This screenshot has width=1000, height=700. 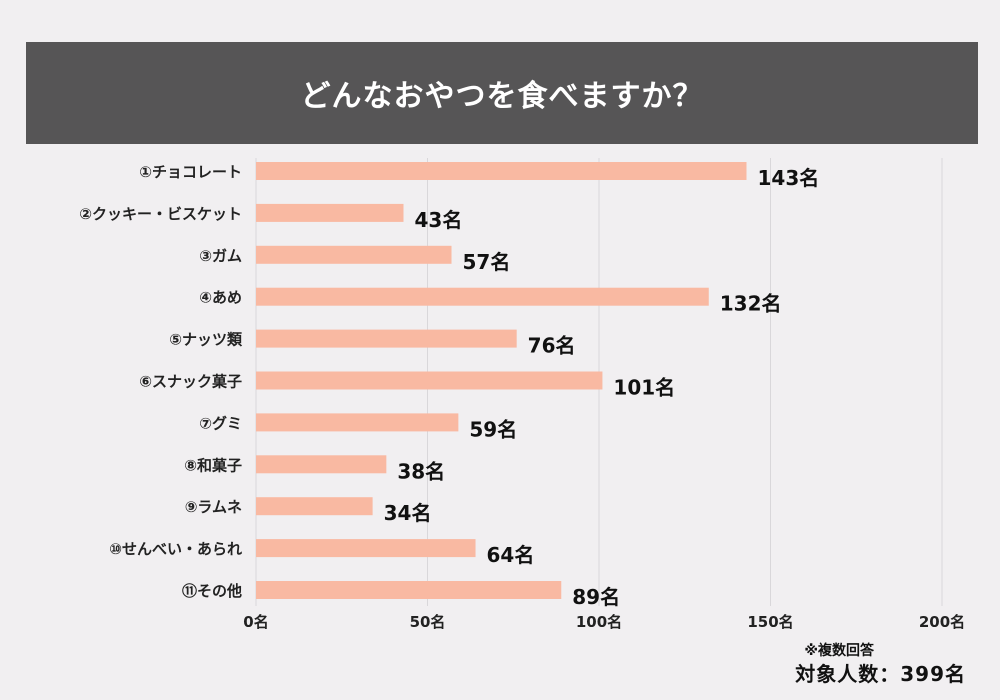 What do you see at coordinates (213, 465) in the screenshot?
I see `category-label: ⑧和菓子` at bounding box center [213, 465].